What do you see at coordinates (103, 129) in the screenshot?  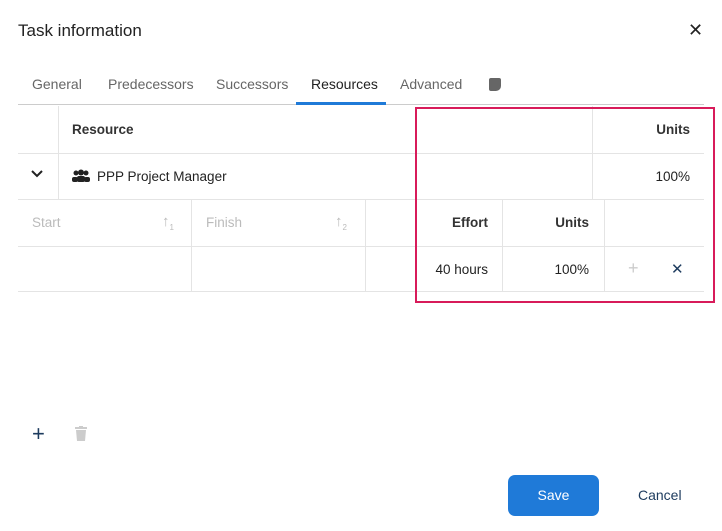 I see `column-header-resource: Resource` at bounding box center [103, 129].